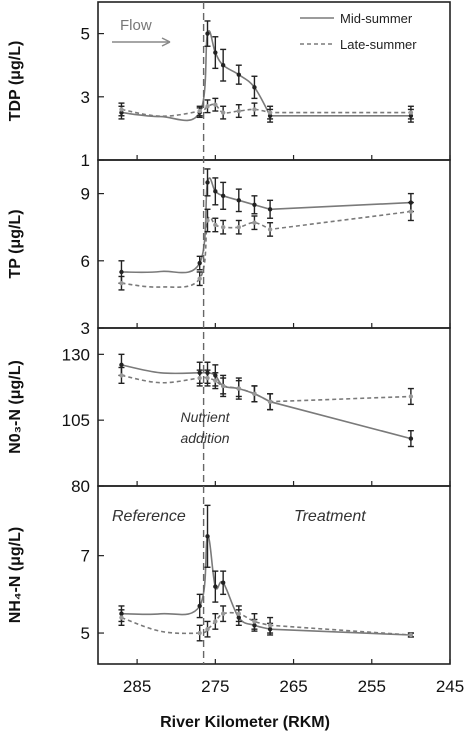 The image size is (474, 741). What do you see at coordinates (166, 42) in the screenshot?
I see `flow-arrow-head` at bounding box center [166, 42].